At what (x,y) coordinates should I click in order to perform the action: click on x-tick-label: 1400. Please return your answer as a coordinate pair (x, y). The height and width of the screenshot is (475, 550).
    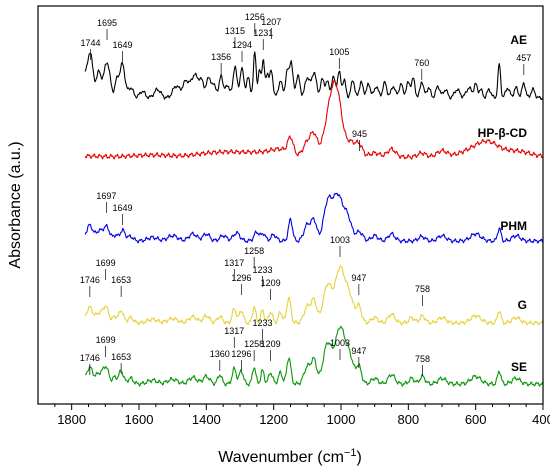
    Looking at the image, I should click on (206, 419).